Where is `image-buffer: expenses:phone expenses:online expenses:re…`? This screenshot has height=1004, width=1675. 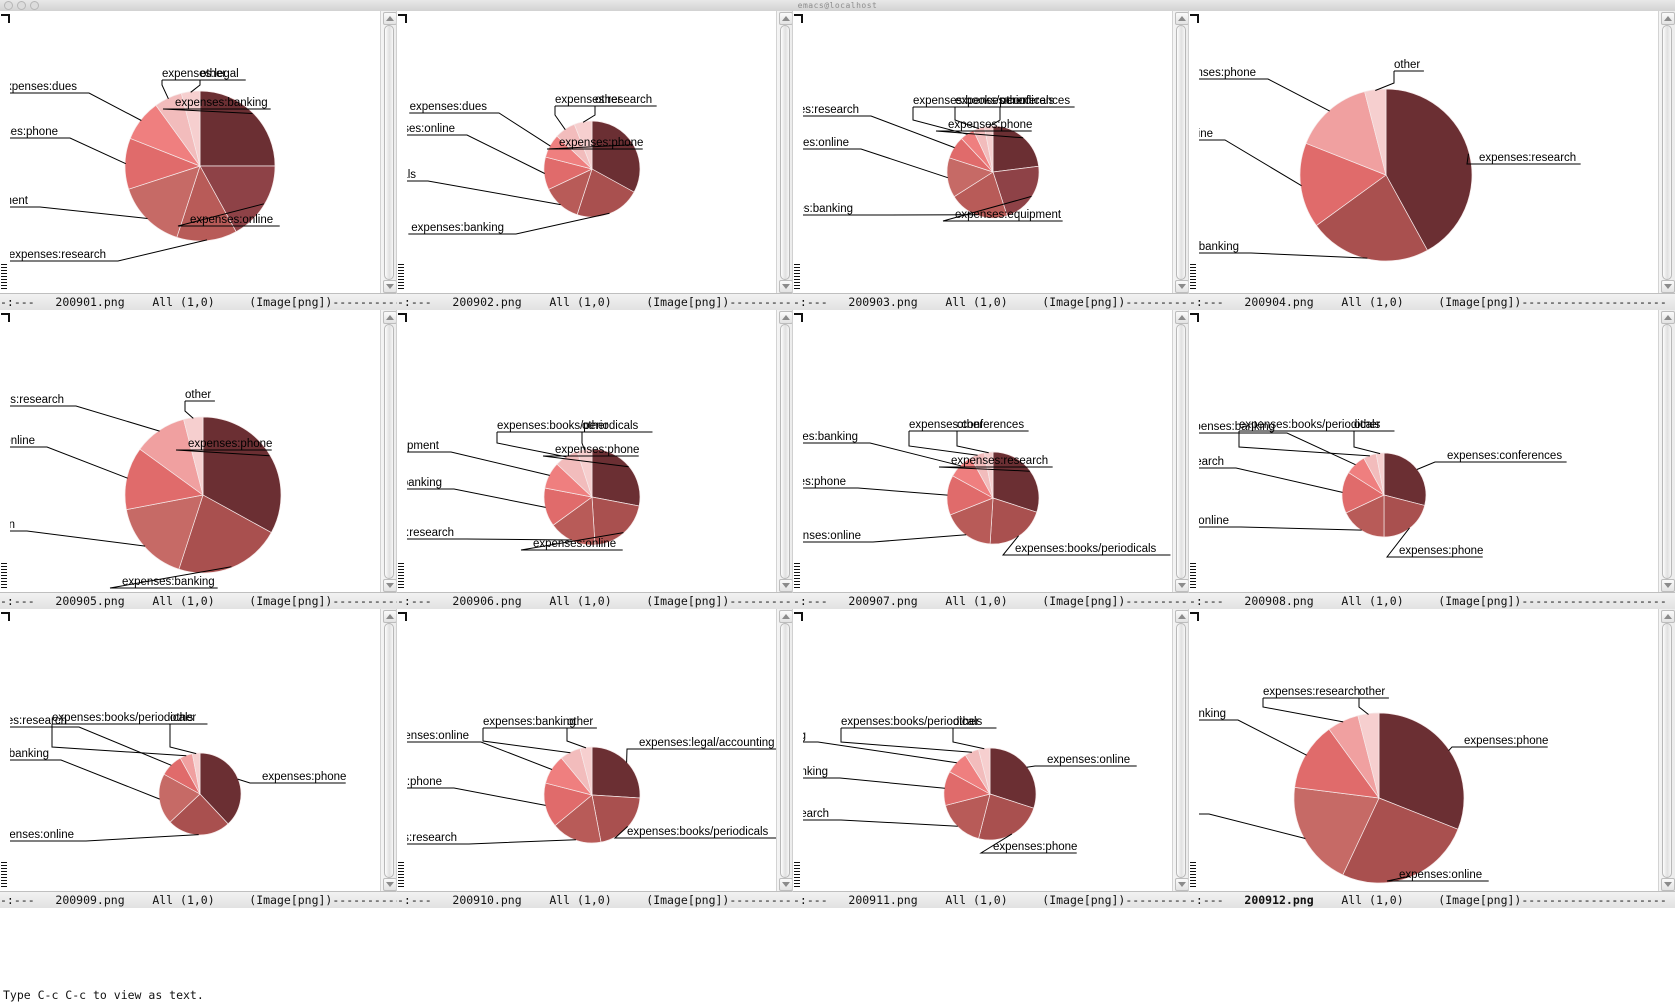 image-buffer: expenses:phone expenses:online expenses:re… is located at coordinates (595, 451).